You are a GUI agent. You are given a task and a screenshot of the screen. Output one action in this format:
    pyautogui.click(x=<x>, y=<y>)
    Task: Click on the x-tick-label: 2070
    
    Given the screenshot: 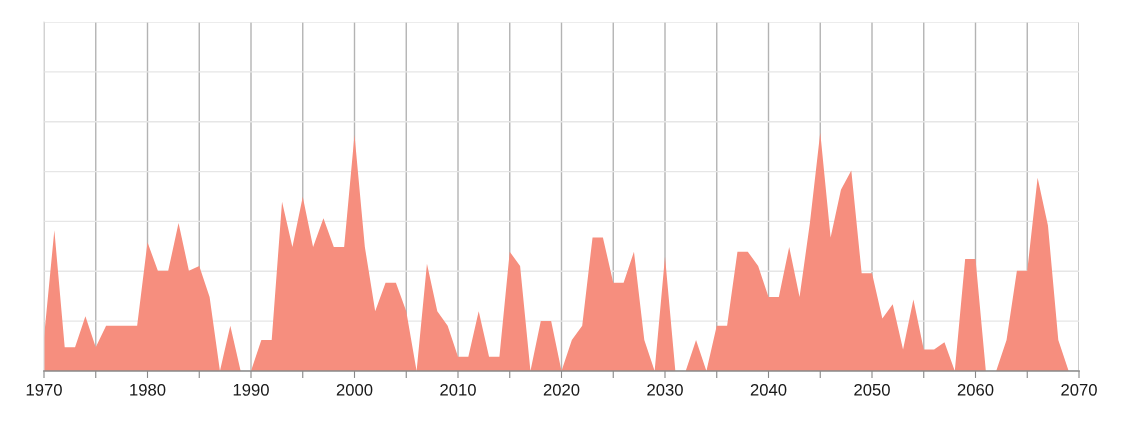 What is the action you would take?
    pyautogui.click(x=1079, y=389)
    